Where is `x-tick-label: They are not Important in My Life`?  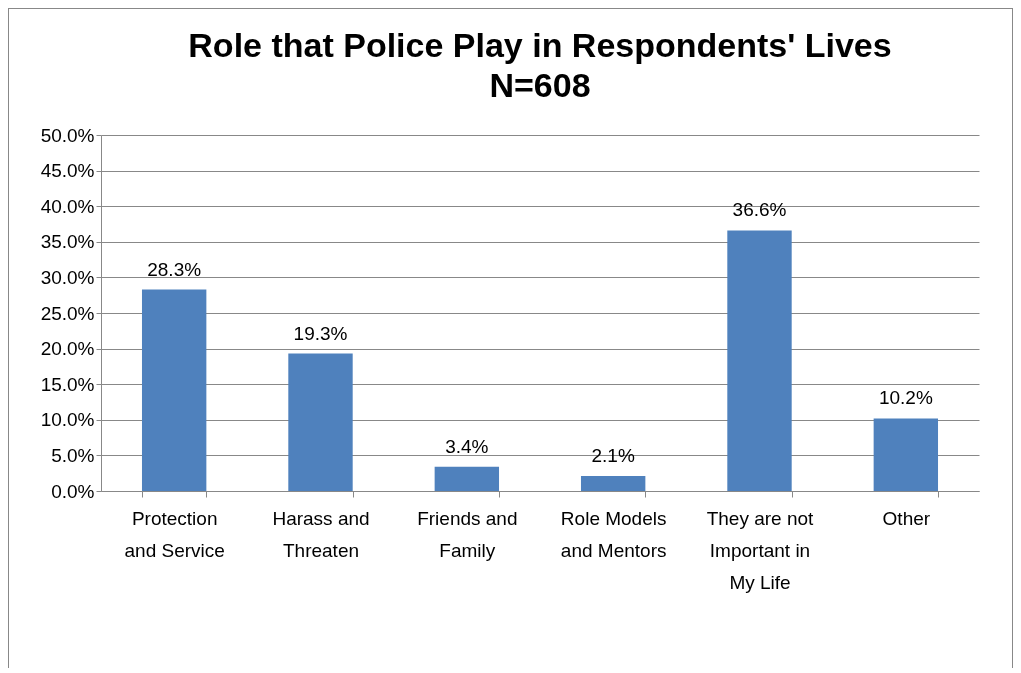
x-tick-label: They are not Important in My Life is located at coordinates (760, 550).